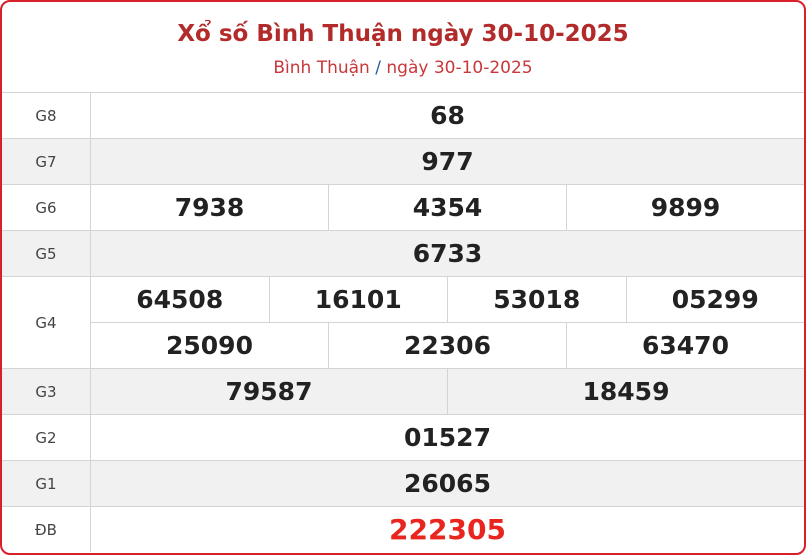 The image size is (806, 556). I want to click on number-group: 26065, so click(447, 483).